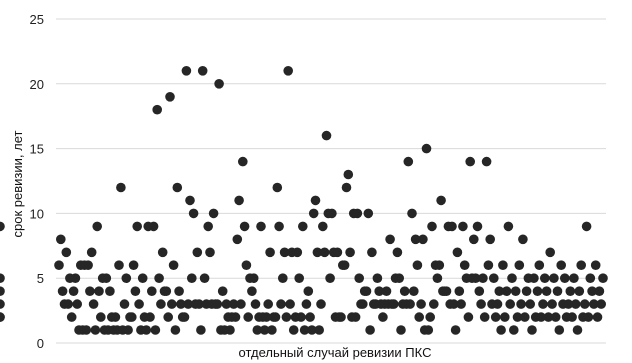 This screenshot has width=632, height=363. Describe the element at coordinates (335, 352) in the screenshot. I see `x-axis-label: отдельный случай ревизии ПКС` at that location.